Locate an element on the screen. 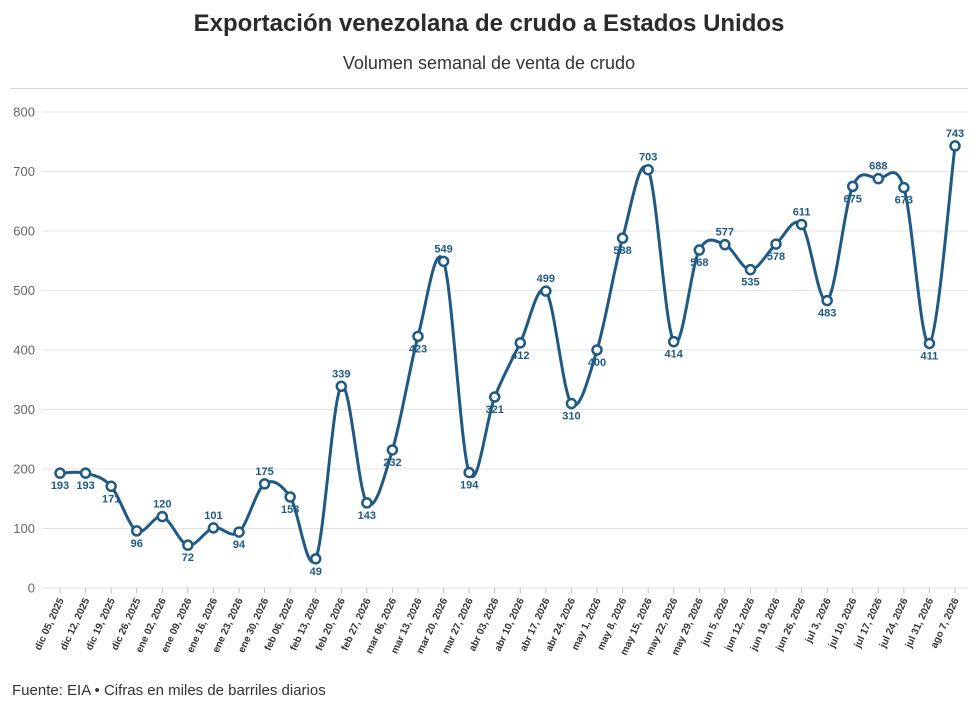 The image size is (978, 714). data-label: 578 is located at coordinates (776, 257).